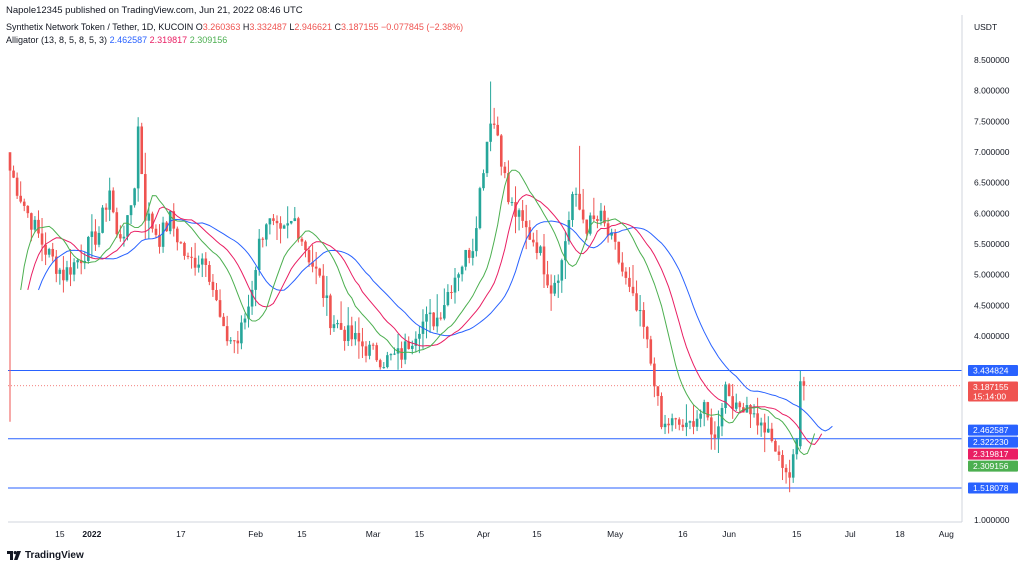 Image resolution: width=1024 pixels, height=572 pixels. Describe the element at coordinates (946, 534) in the screenshot. I see `x-tick-label: Aug` at that location.